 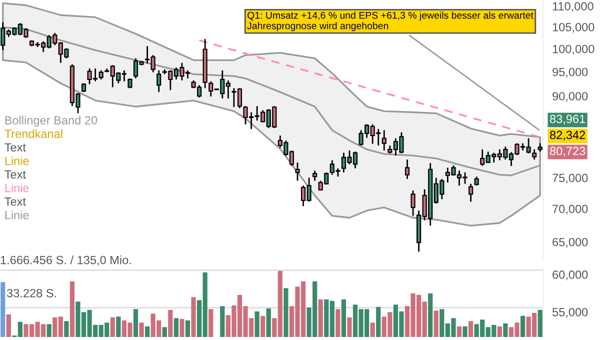 What do you see at coordinates (573, 49) in the screenshot?
I see `y-tick-label: 100,000` at bounding box center [573, 49].